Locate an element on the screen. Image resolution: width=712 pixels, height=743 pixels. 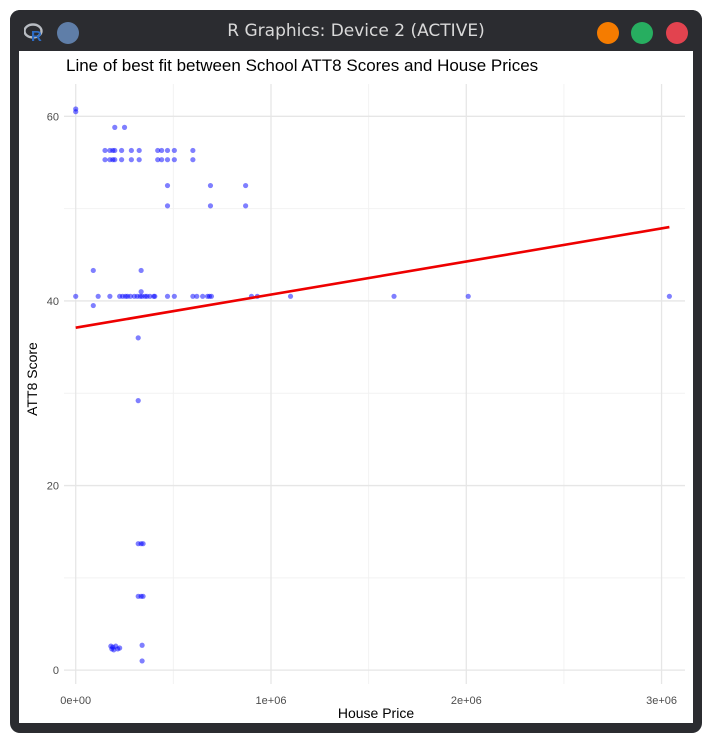
y-tick-label: 60 is located at coordinates (53, 117).